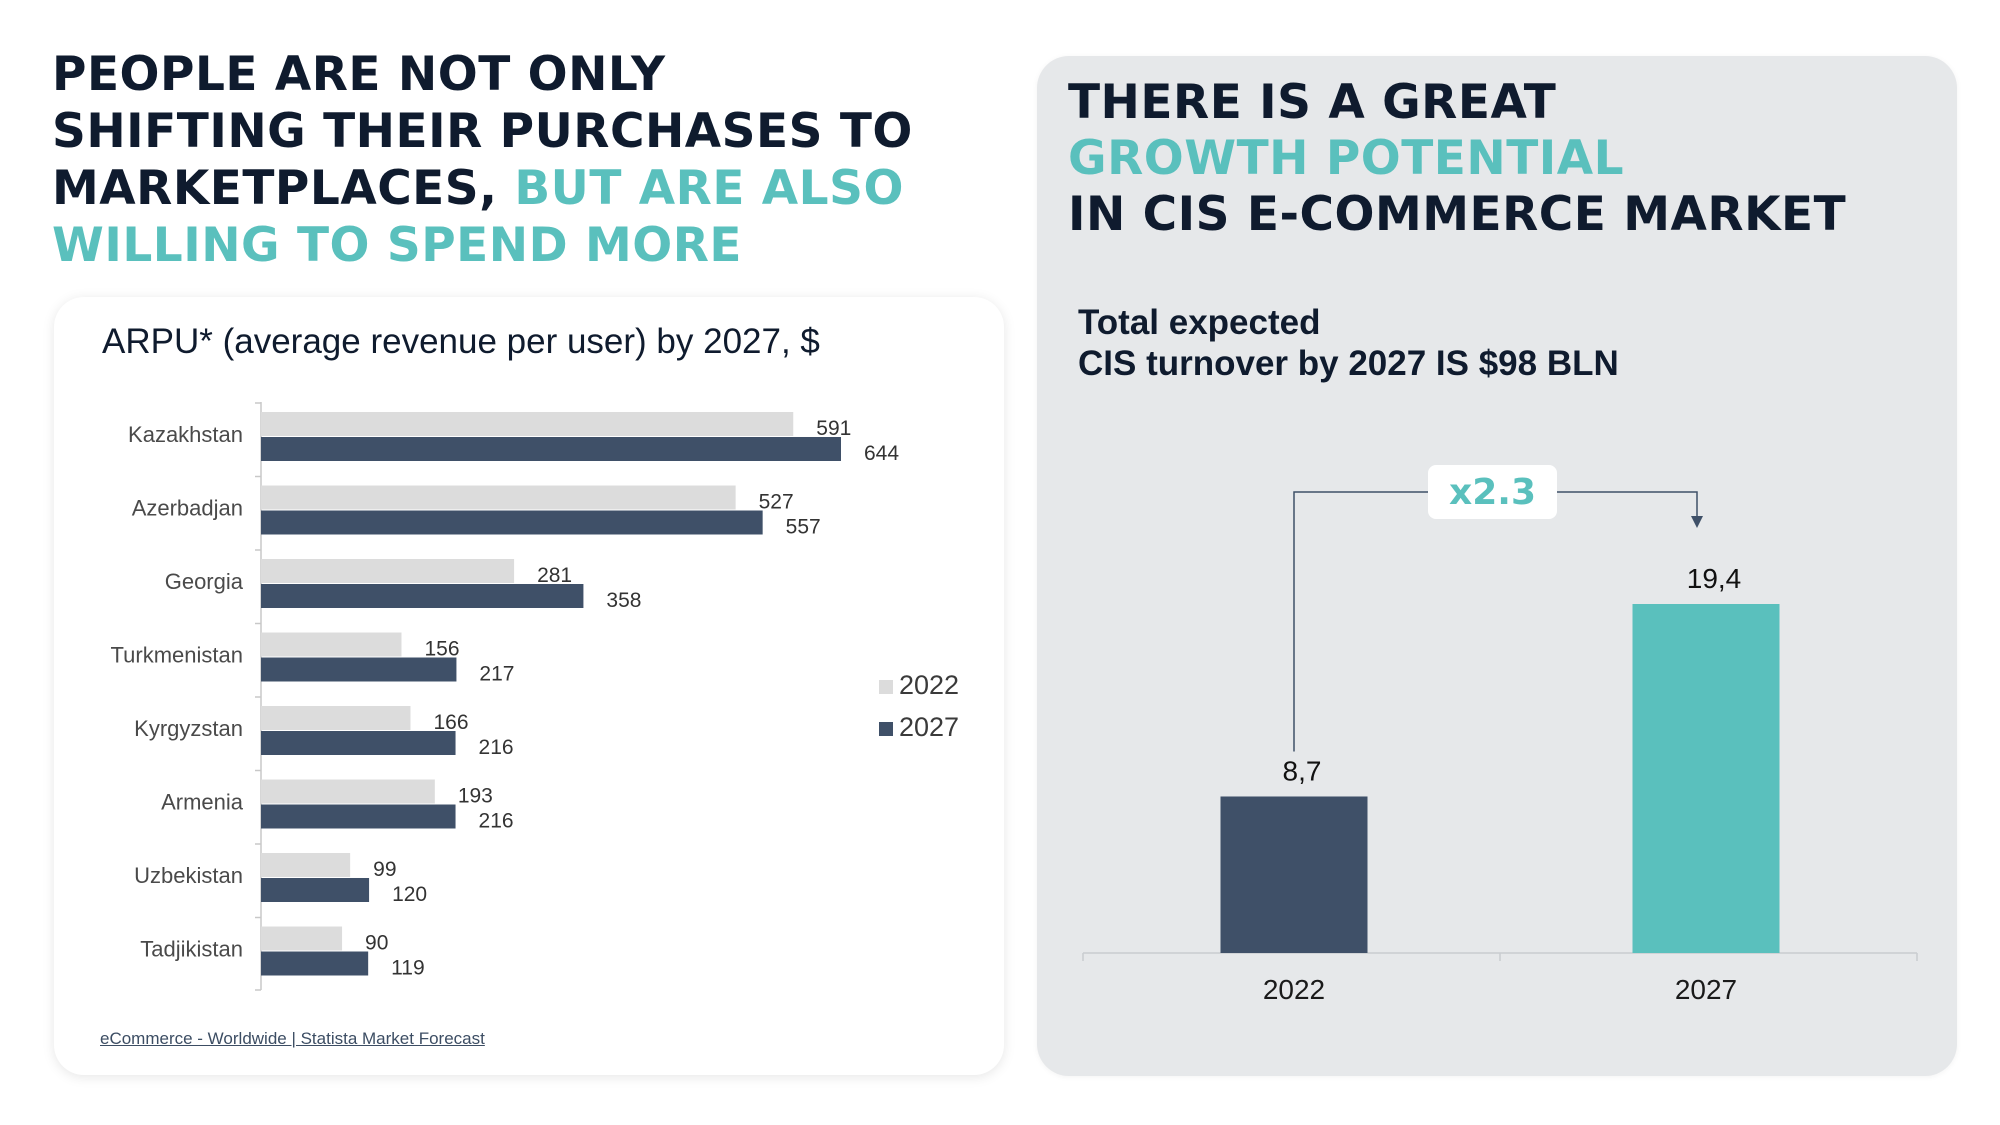 This screenshot has height=1125, width=2000. I want to click on bar-value-label-2022: 193, so click(475, 796).